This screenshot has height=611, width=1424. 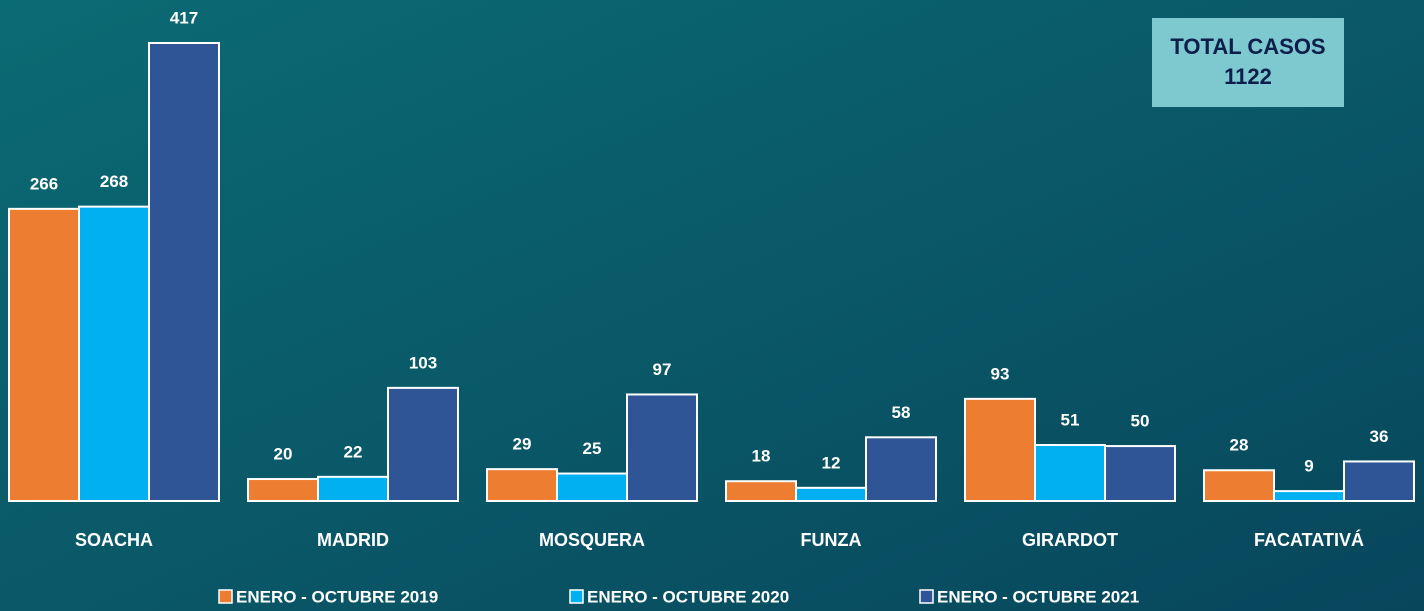 I want to click on data-label: 103, so click(x=423, y=362).